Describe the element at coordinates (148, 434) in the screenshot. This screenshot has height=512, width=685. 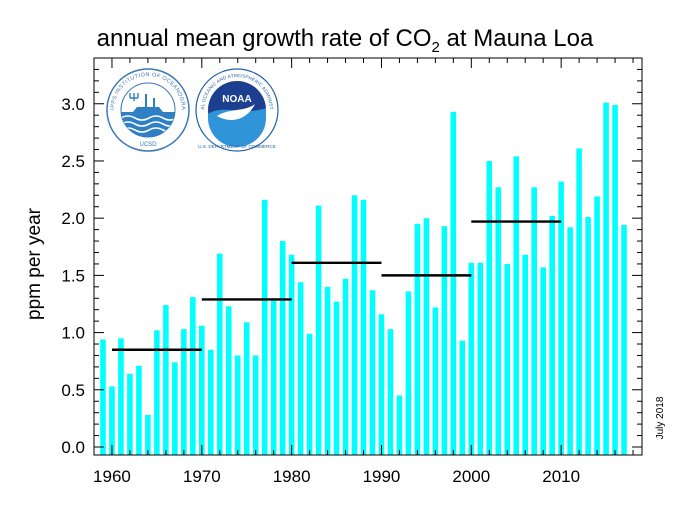
I see `bar-1964` at that location.